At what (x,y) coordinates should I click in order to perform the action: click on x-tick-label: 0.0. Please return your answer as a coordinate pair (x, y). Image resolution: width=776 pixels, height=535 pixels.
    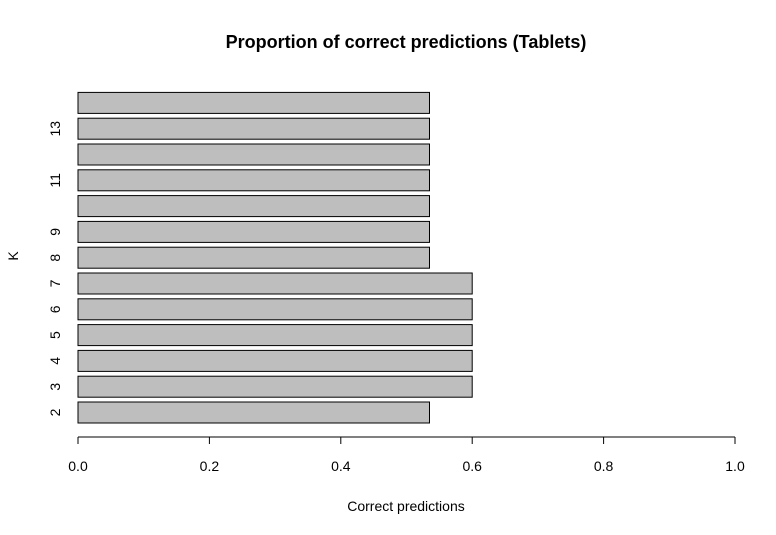
    Looking at the image, I should click on (78, 466).